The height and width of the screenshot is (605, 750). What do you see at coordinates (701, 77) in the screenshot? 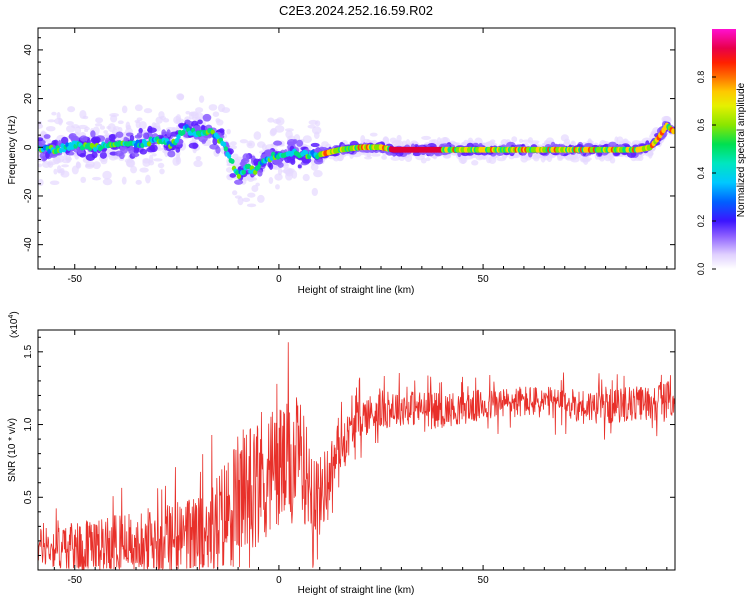
I see `colorbar-tick-label: 0.8` at bounding box center [701, 77].